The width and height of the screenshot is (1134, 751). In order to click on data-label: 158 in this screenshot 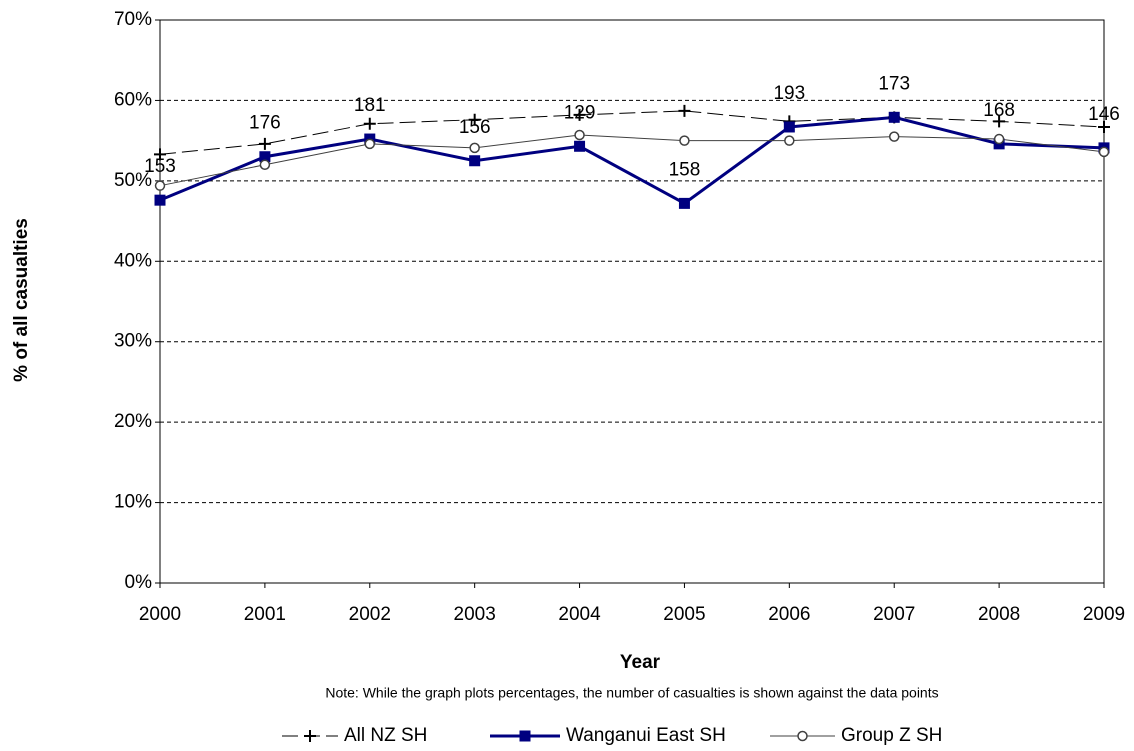, I will do `click(685, 169)`.